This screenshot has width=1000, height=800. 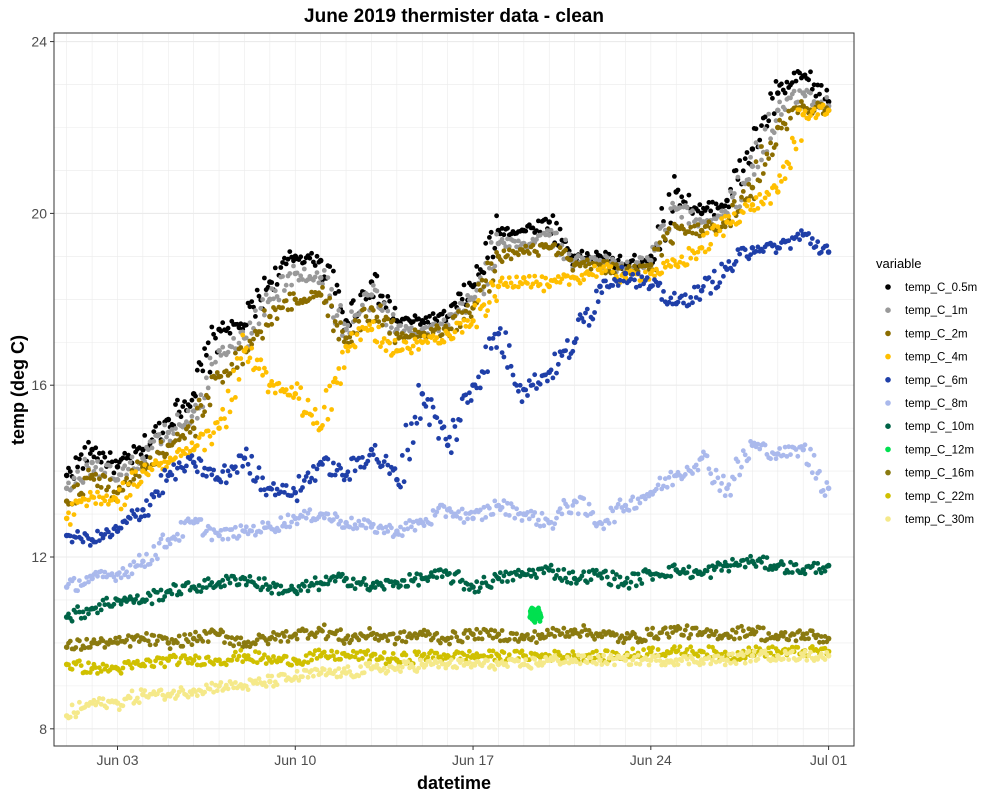 I want to click on legend-label: temp_C_4m, so click(x=936, y=358).